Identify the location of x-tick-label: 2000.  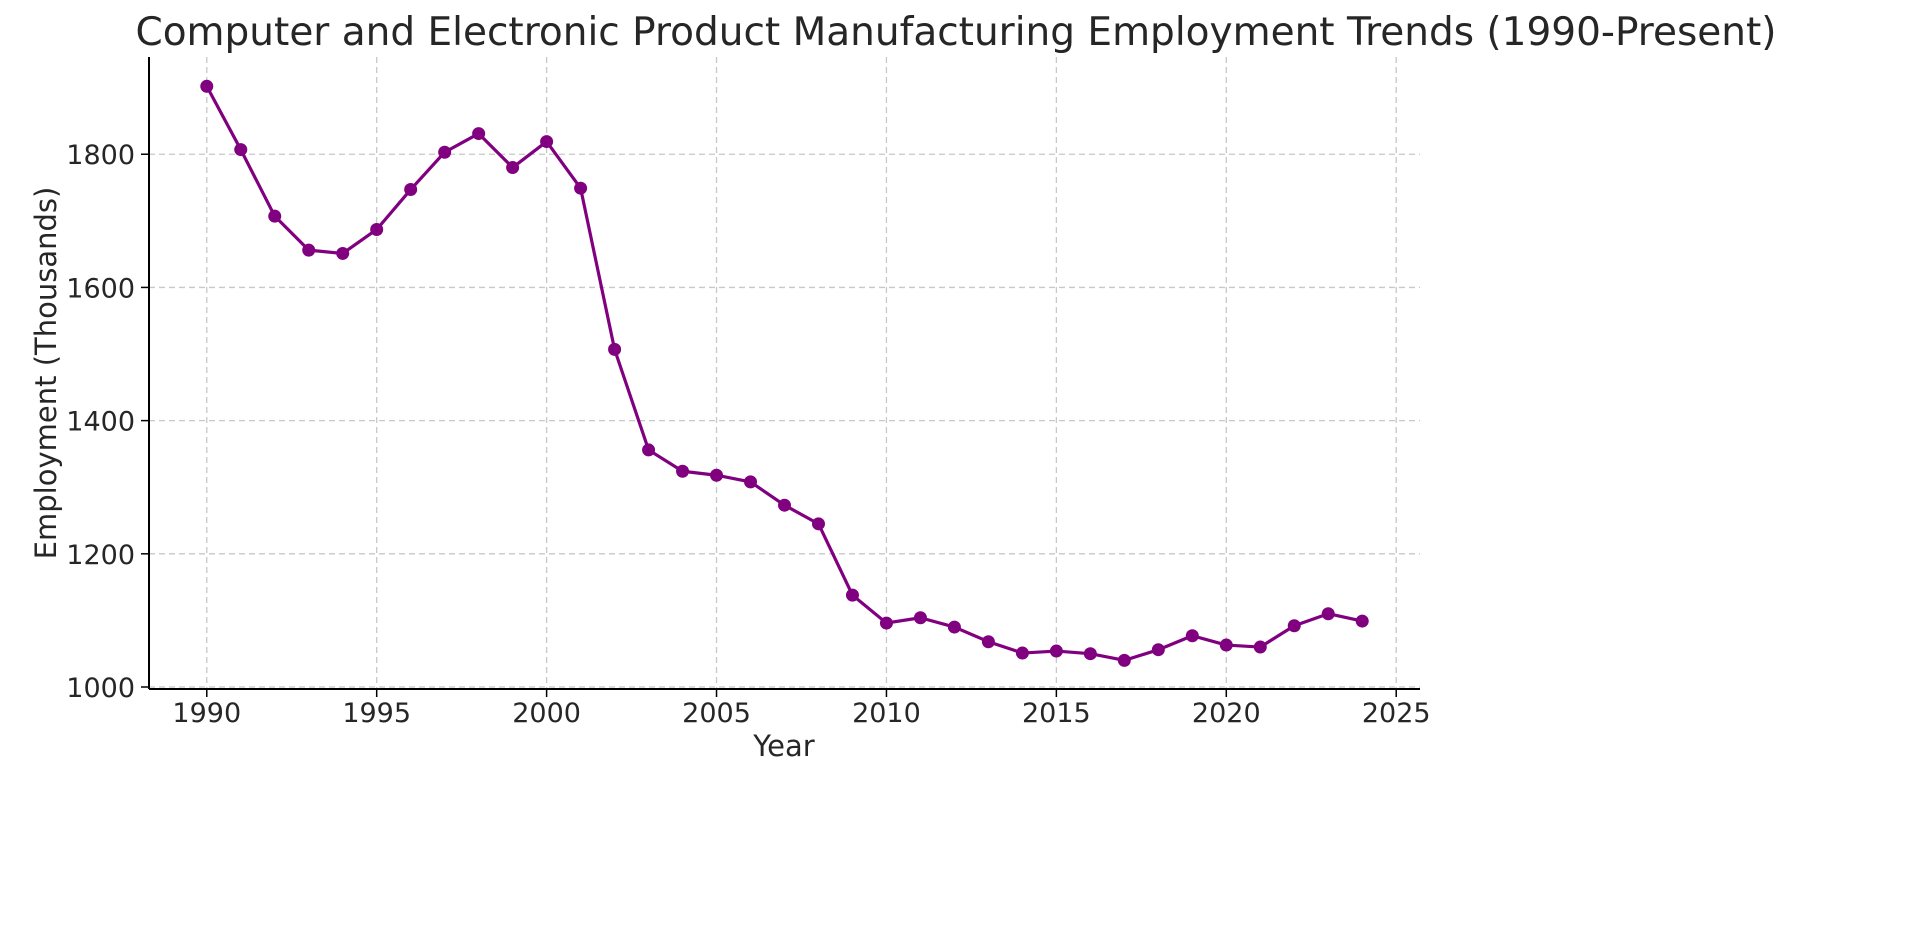
(546, 713).